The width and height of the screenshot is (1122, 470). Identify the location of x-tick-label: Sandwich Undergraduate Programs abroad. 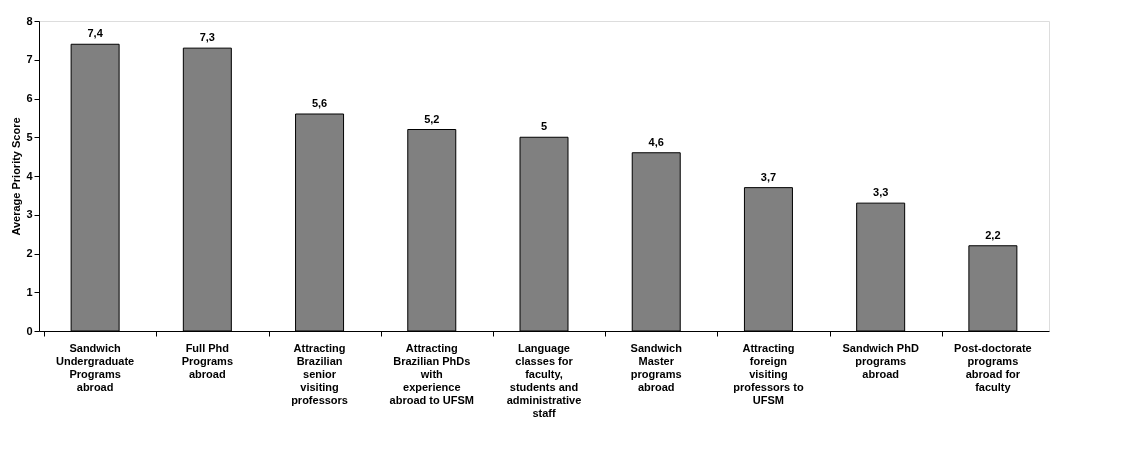
(95, 367).